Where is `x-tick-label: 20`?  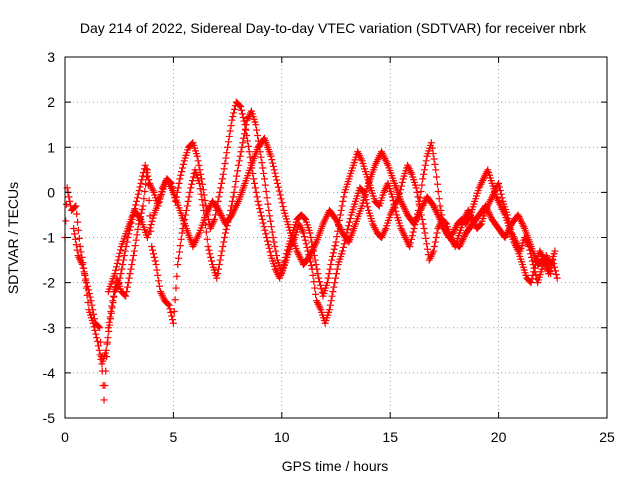
x-tick-label: 20 is located at coordinates (499, 437).